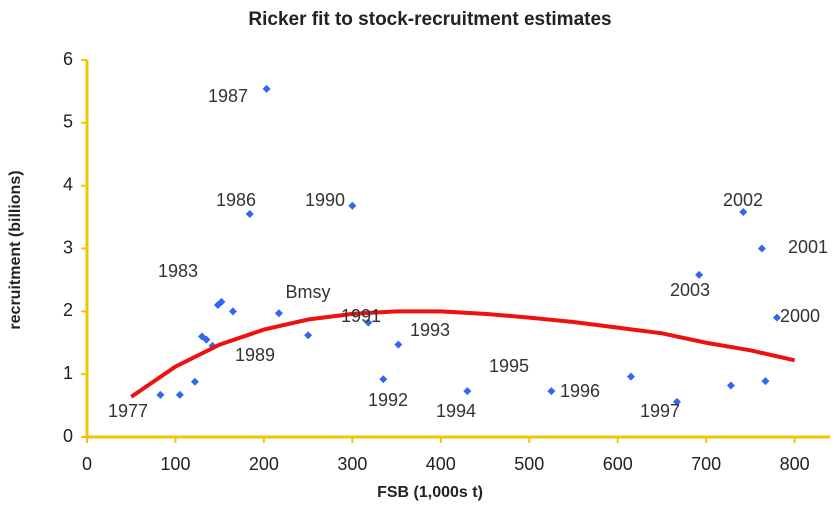  Describe the element at coordinates (463, 354) in the screenshot. I see `fit-curve` at that location.